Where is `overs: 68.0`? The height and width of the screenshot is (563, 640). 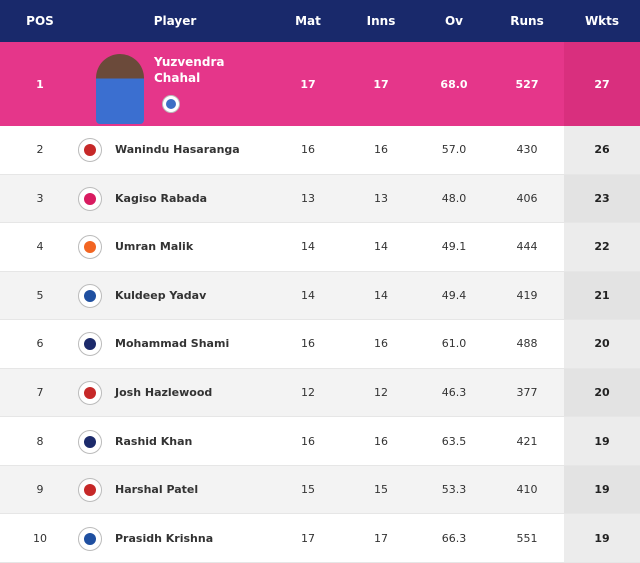
overs: 68.0 is located at coordinates (454, 84).